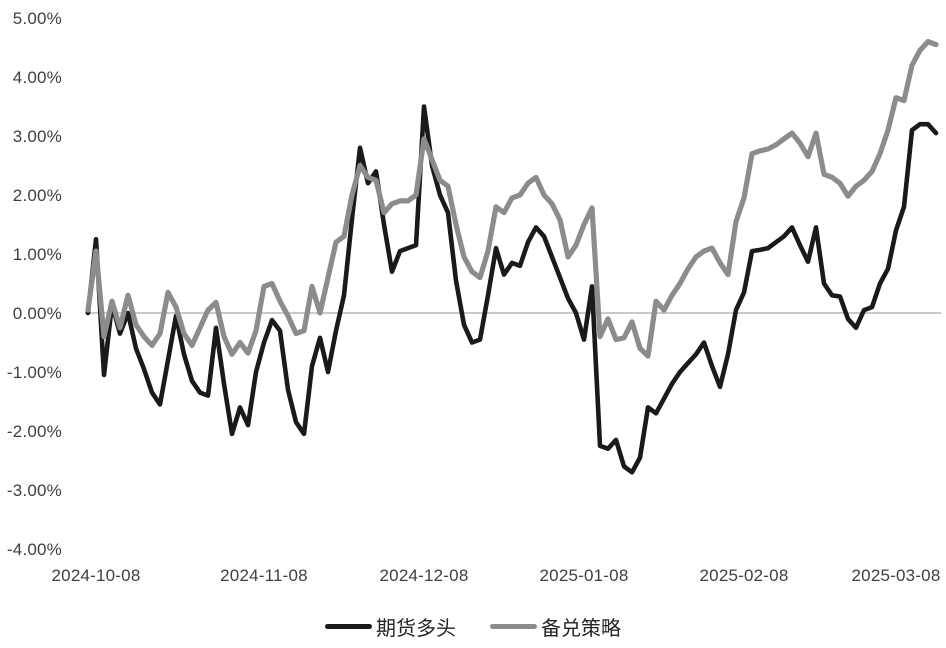 This screenshot has height=648, width=946. Describe the element at coordinates (424, 575) in the screenshot. I see `x-axis-tick-label: 2024-12-08` at that location.